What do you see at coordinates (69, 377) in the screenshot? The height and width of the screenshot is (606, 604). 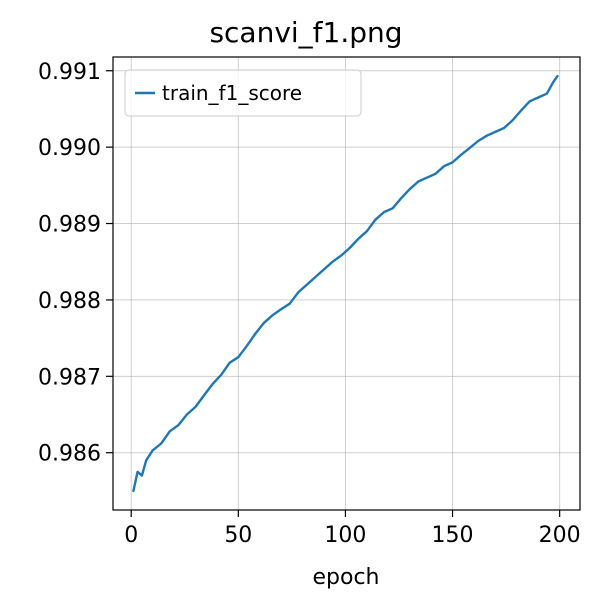 I see `y-tick-label: 0.987` at bounding box center [69, 377].